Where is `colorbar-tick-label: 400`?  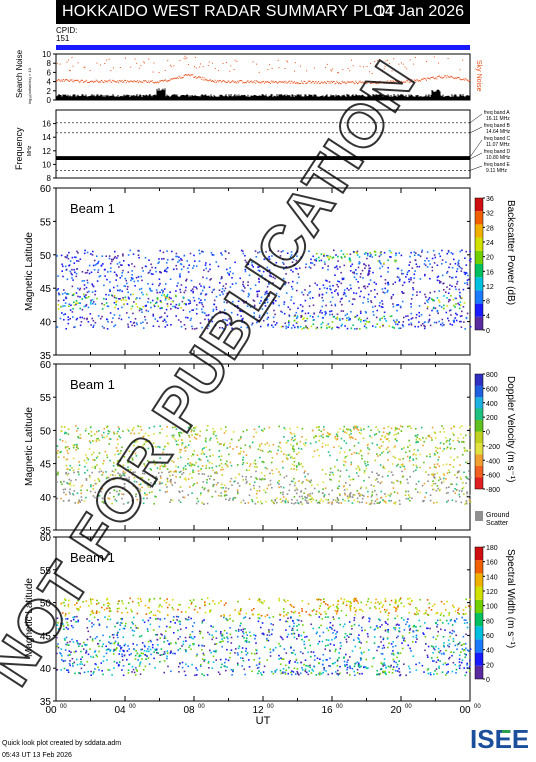 colorbar-tick-label: 400 is located at coordinates (492, 404).